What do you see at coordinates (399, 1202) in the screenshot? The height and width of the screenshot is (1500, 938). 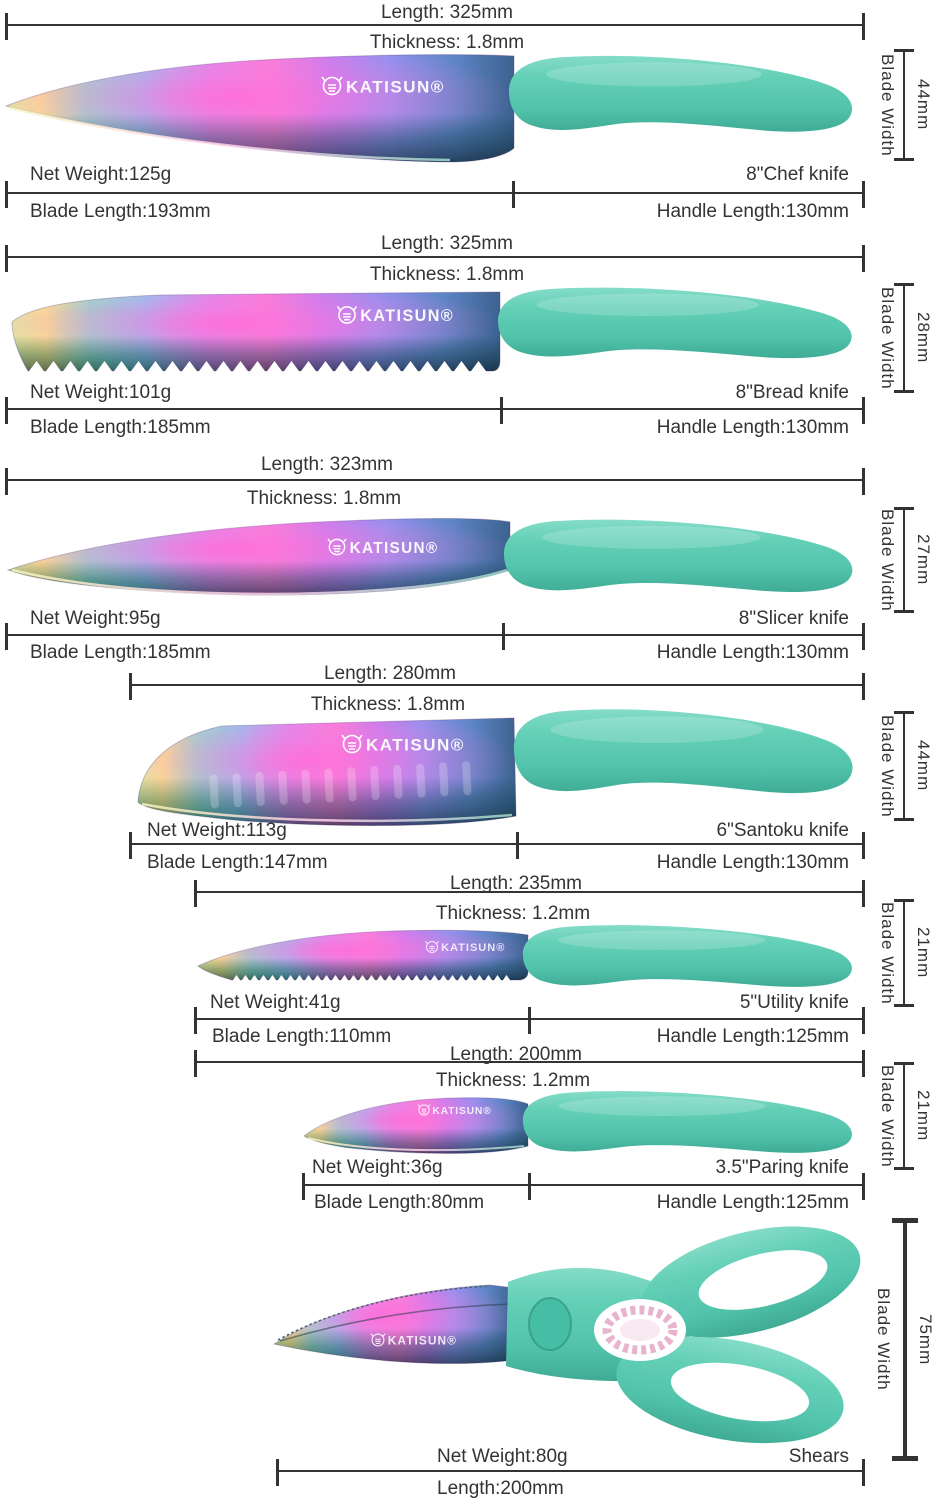 I see `blade-length-label: Blade Length:80mm` at bounding box center [399, 1202].